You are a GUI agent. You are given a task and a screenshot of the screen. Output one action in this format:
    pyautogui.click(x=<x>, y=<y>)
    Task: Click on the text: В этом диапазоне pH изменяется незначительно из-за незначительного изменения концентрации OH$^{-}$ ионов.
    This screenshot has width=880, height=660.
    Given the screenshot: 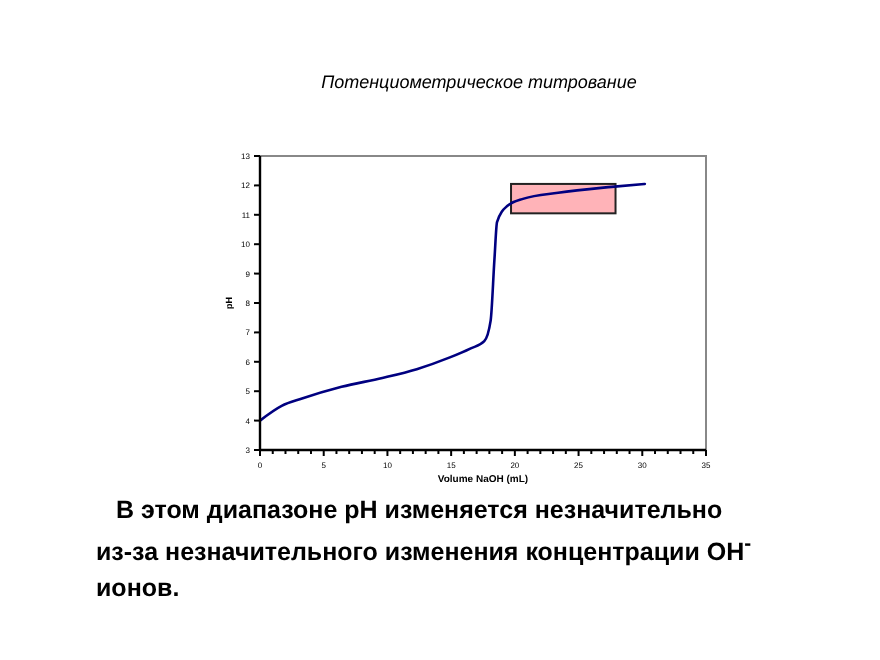 What is the action you would take?
    pyautogui.click(x=424, y=549)
    